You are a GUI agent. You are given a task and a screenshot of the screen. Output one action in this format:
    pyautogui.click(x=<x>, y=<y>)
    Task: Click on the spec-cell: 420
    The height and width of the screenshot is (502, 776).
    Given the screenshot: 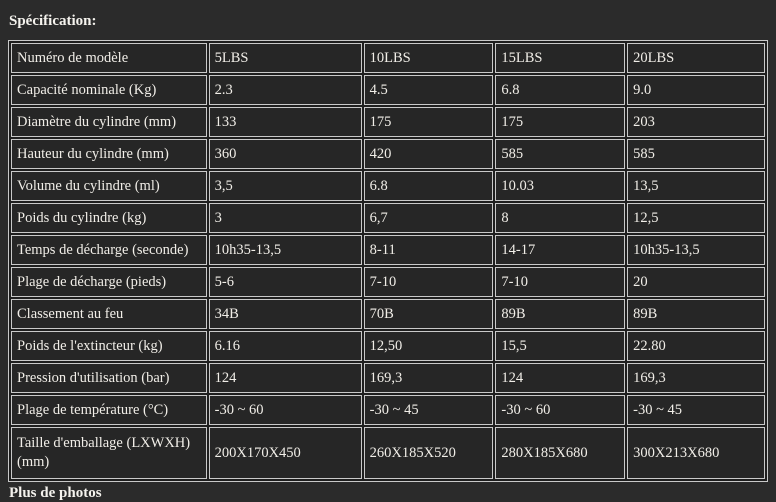 What is the action you would take?
    pyautogui.click(x=428, y=154)
    